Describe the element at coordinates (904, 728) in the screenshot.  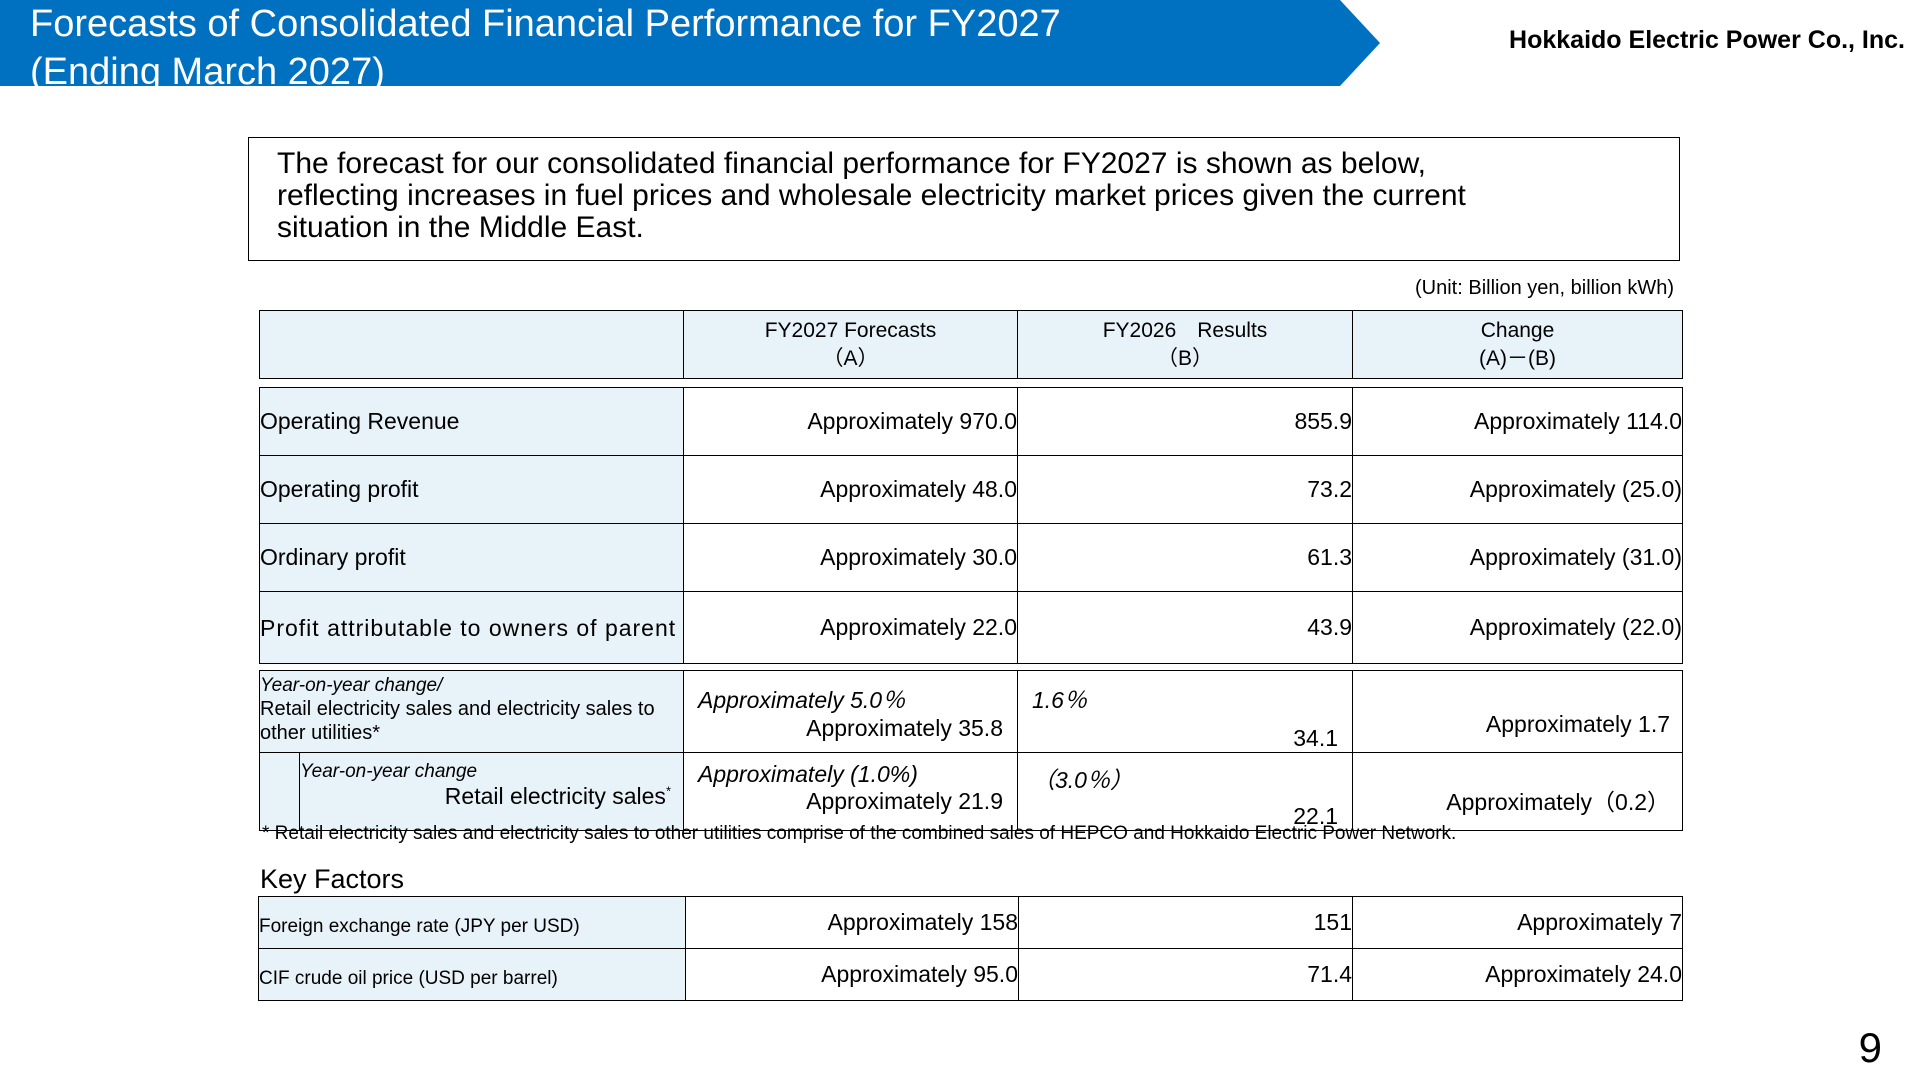
I see `forecast-value: Approximately 35.8` at that location.